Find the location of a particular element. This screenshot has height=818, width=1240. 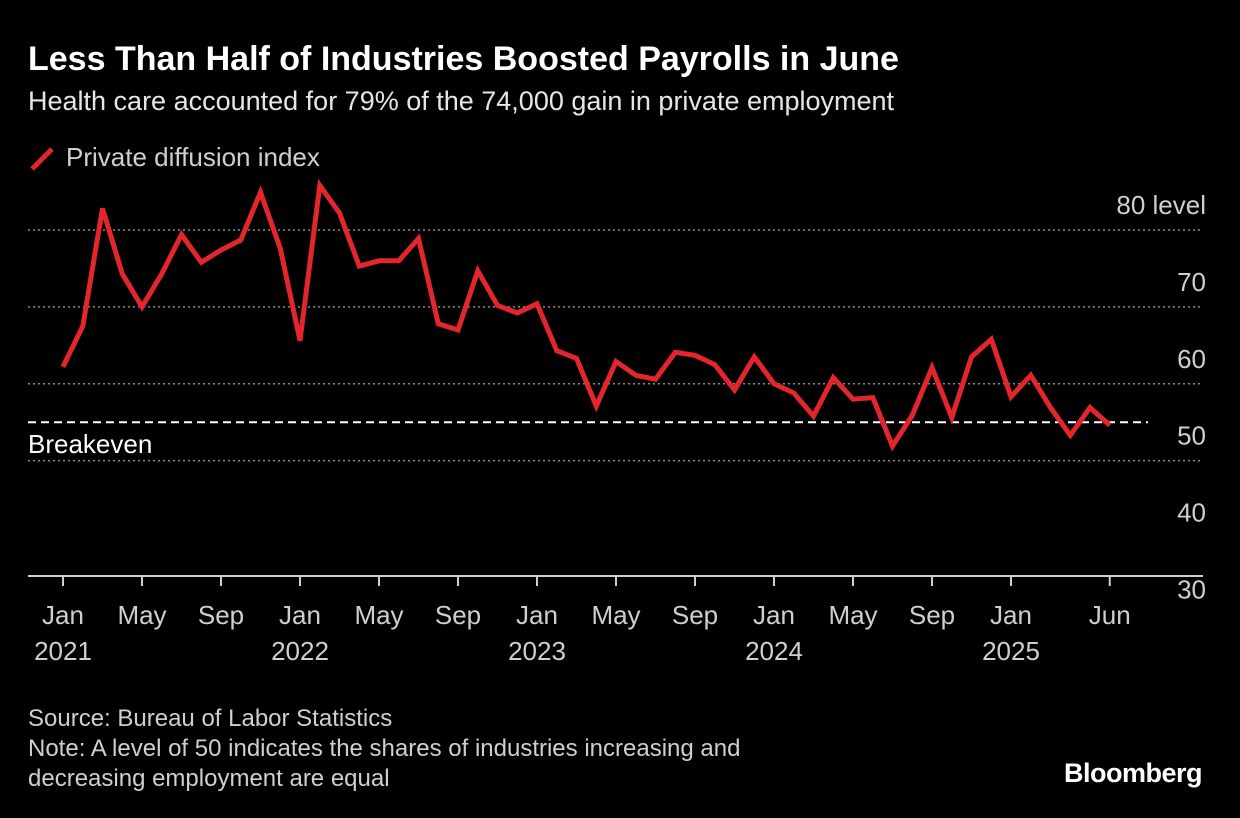

legend-label: Private diffusion index is located at coordinates (193, 157).